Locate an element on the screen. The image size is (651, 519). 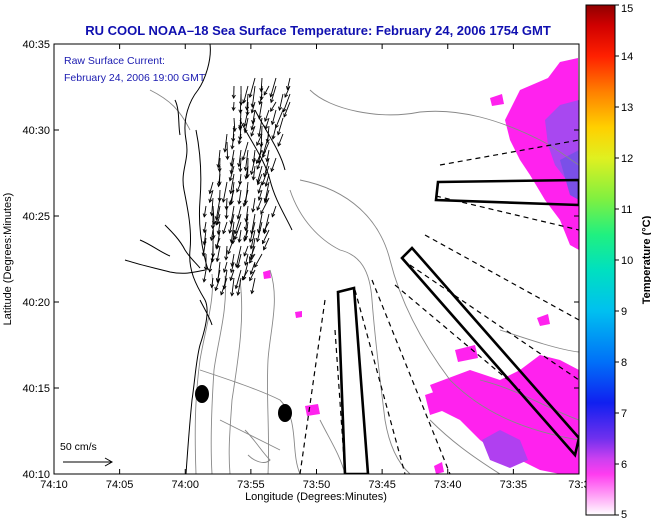
current-annotation-line1: Raw Surface Current: is located at coordinates (114, 61).